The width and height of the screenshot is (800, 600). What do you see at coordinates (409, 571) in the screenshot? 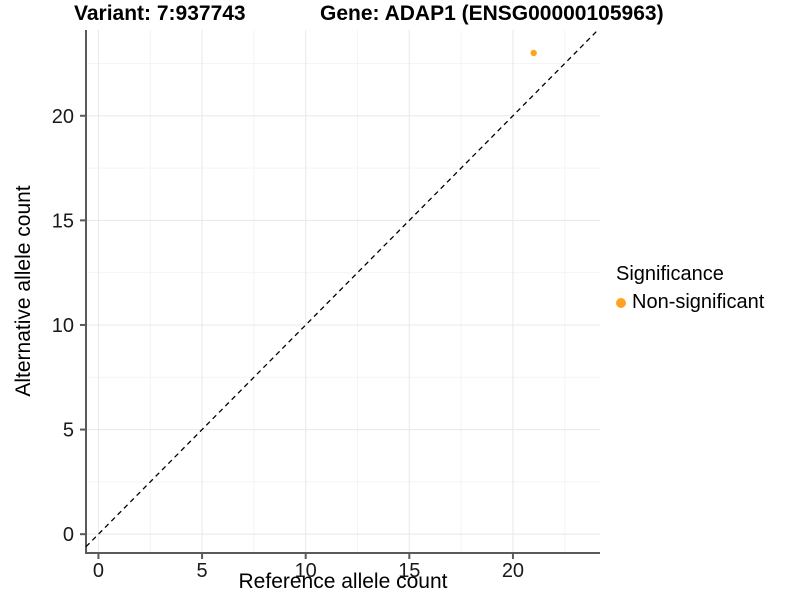
I see `x-tick-label: 15` at bounding box center [409, 571].